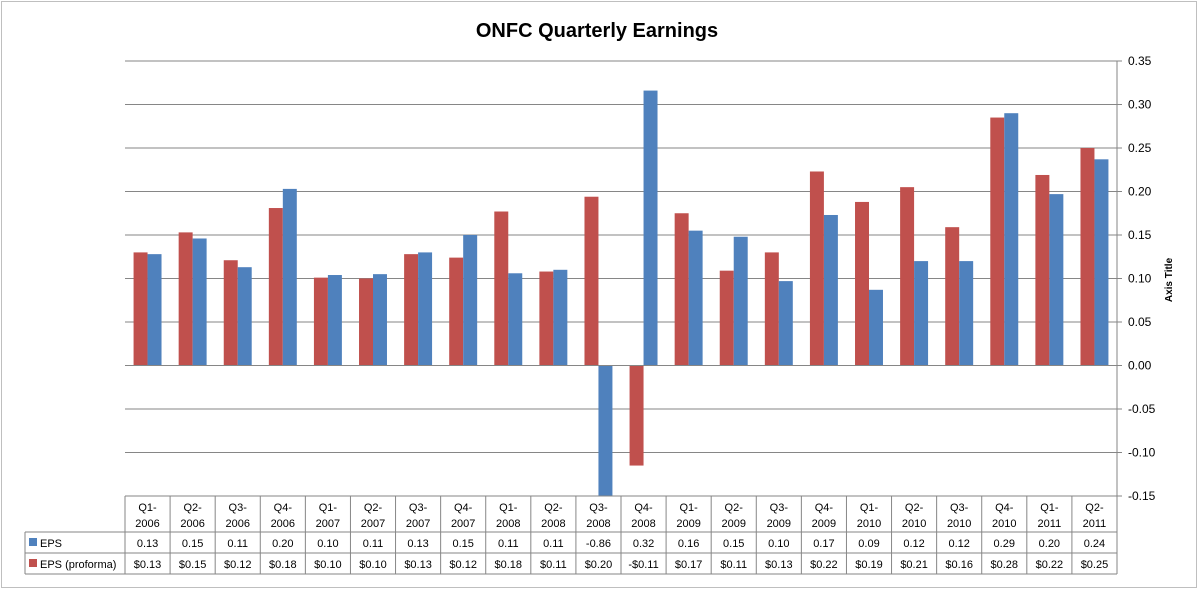 Image resolution: width=1198 pixels, height=590 pixels. Describe the element at coordinates (689, 565) in the screenshot. I see `table-cell: $0.17` at that location.